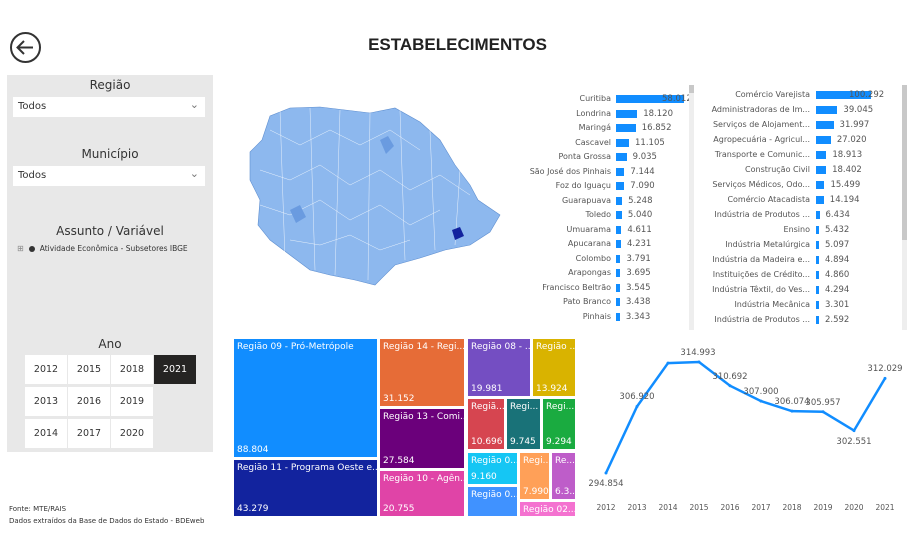 The image size is (915, 555). I want to click on municipios-scrollbar, so click(691, 207).